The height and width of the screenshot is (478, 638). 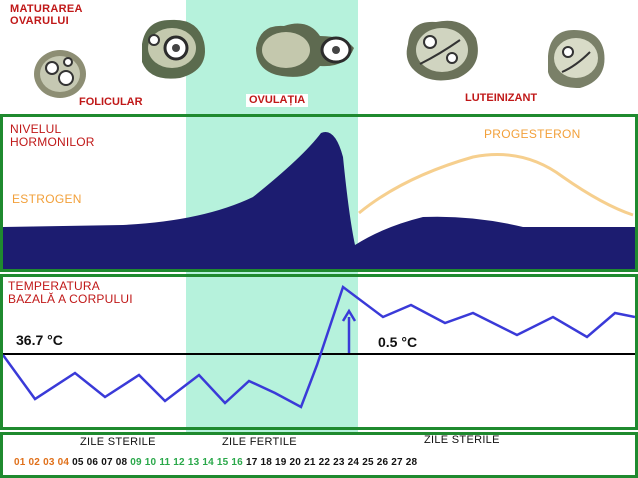 What do you see at coordinates (60, 74) in the screenshot?
I see `follicle-small-illustration` at bounding box center [60, 74].